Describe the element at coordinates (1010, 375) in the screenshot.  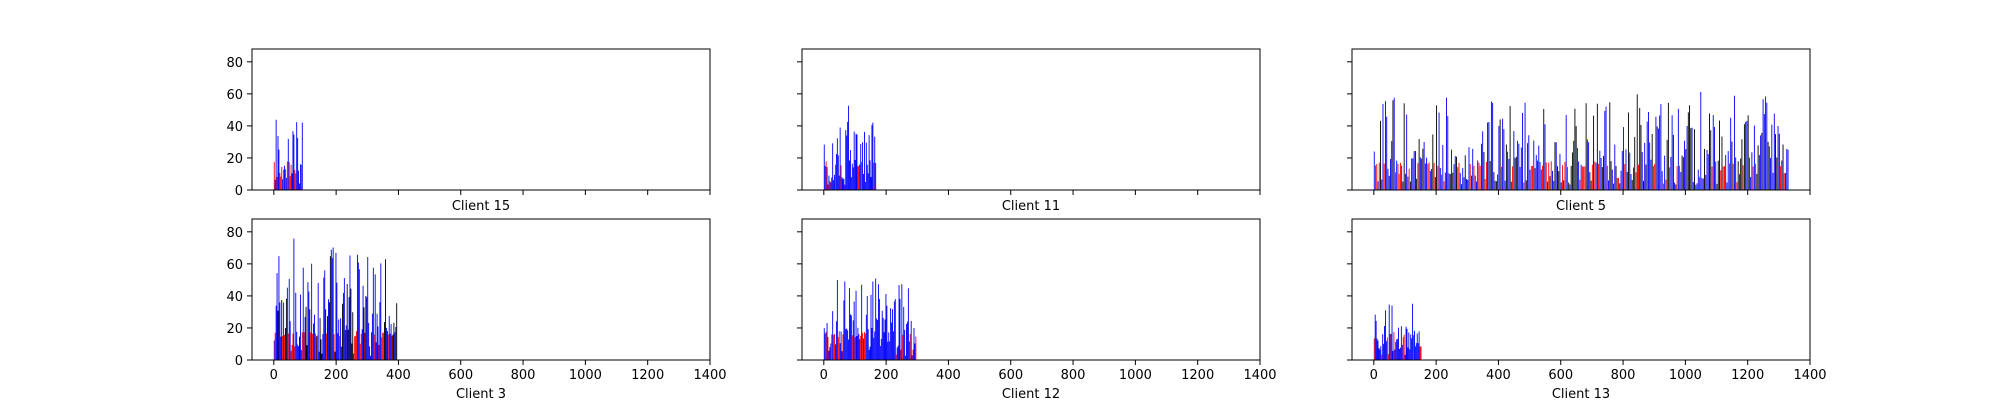
I see `x-tick-label: 600` at that location.